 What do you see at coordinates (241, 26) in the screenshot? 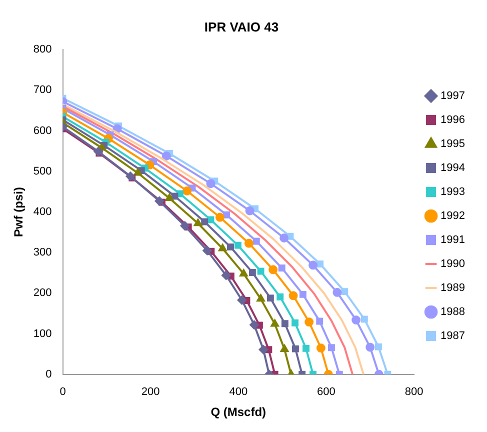
I see `chart-title: IPR VAIO 43` at bounding box center [241, 26].